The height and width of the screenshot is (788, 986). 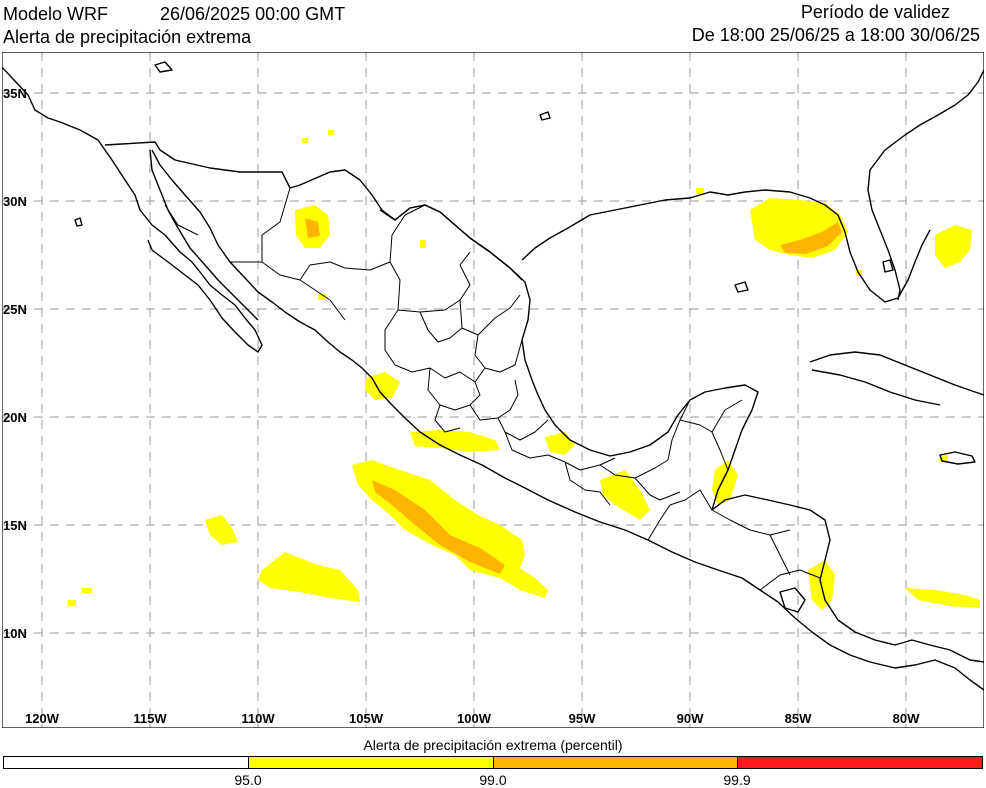 What do you see at coordinates (15, 201) in the screenshot?
I see `lat-label: 30N` at bounding box center [15, 201].